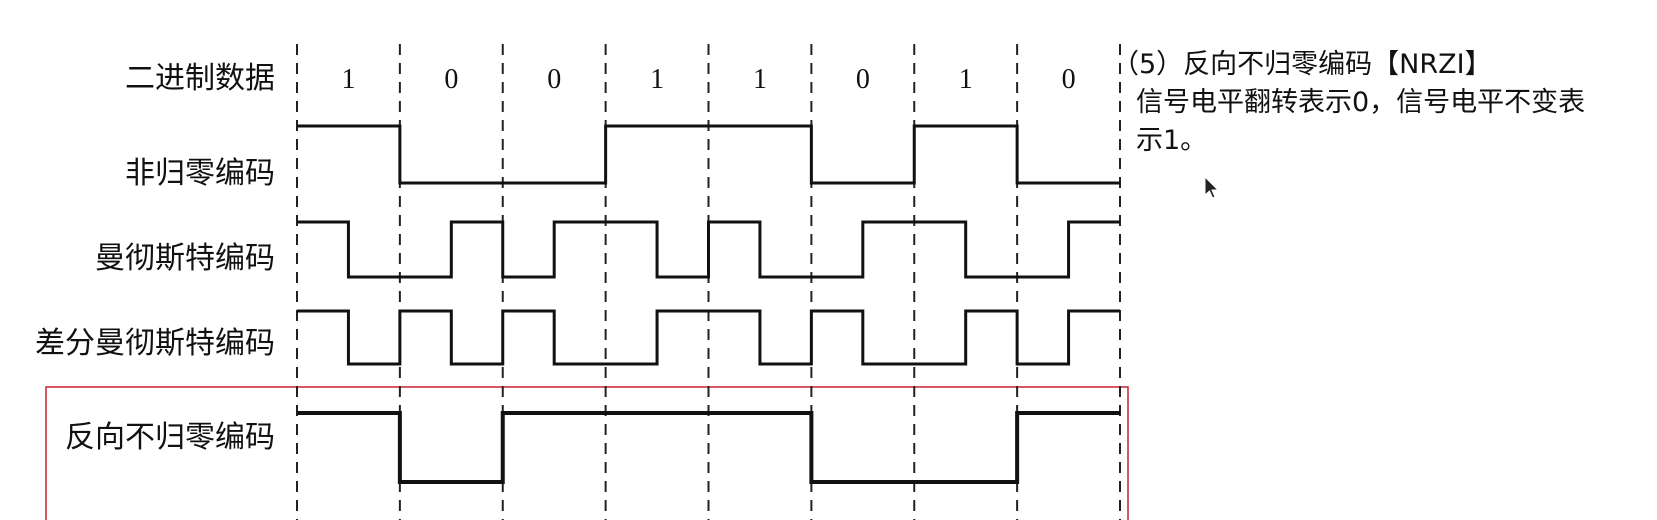 This screenshot has width=1657, height=520. I want to click on description-body: 信号电平翻转表示0，信号电平不变表示1。, so click(1361, 121).